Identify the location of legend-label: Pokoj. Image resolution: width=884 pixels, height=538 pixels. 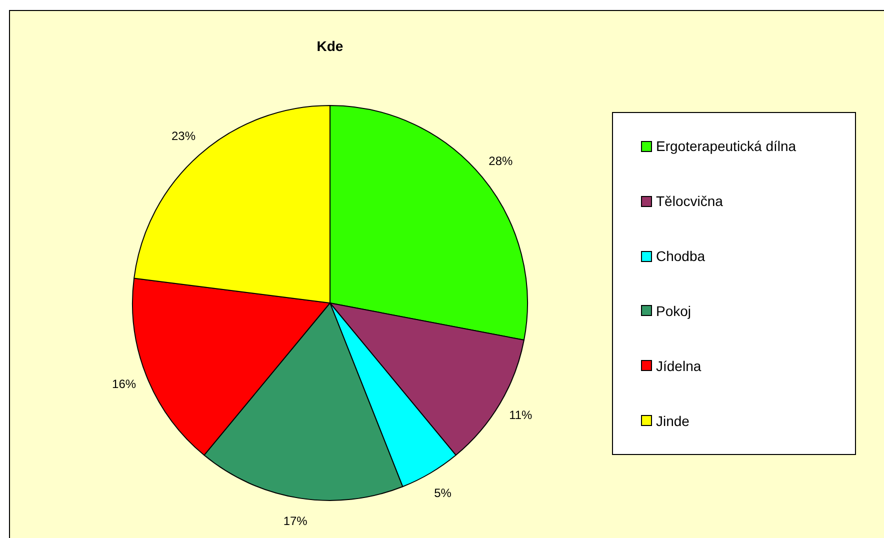
(674, 310).